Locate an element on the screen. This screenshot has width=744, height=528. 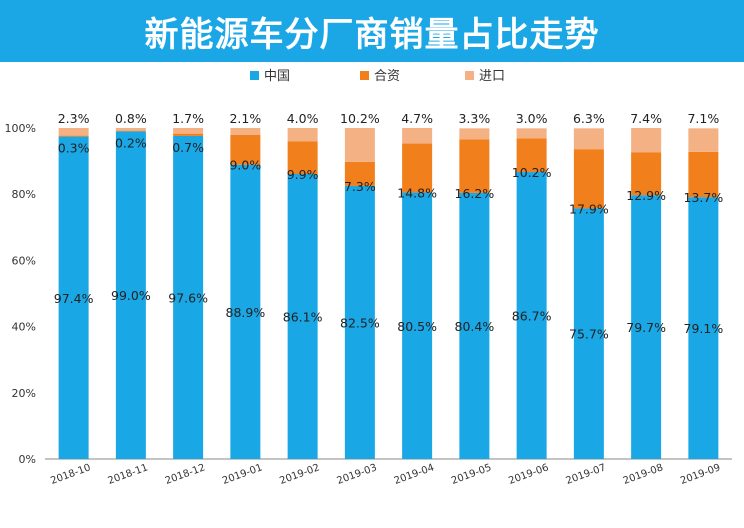
data-label: 0.7% is located at coordinates (188, 147).